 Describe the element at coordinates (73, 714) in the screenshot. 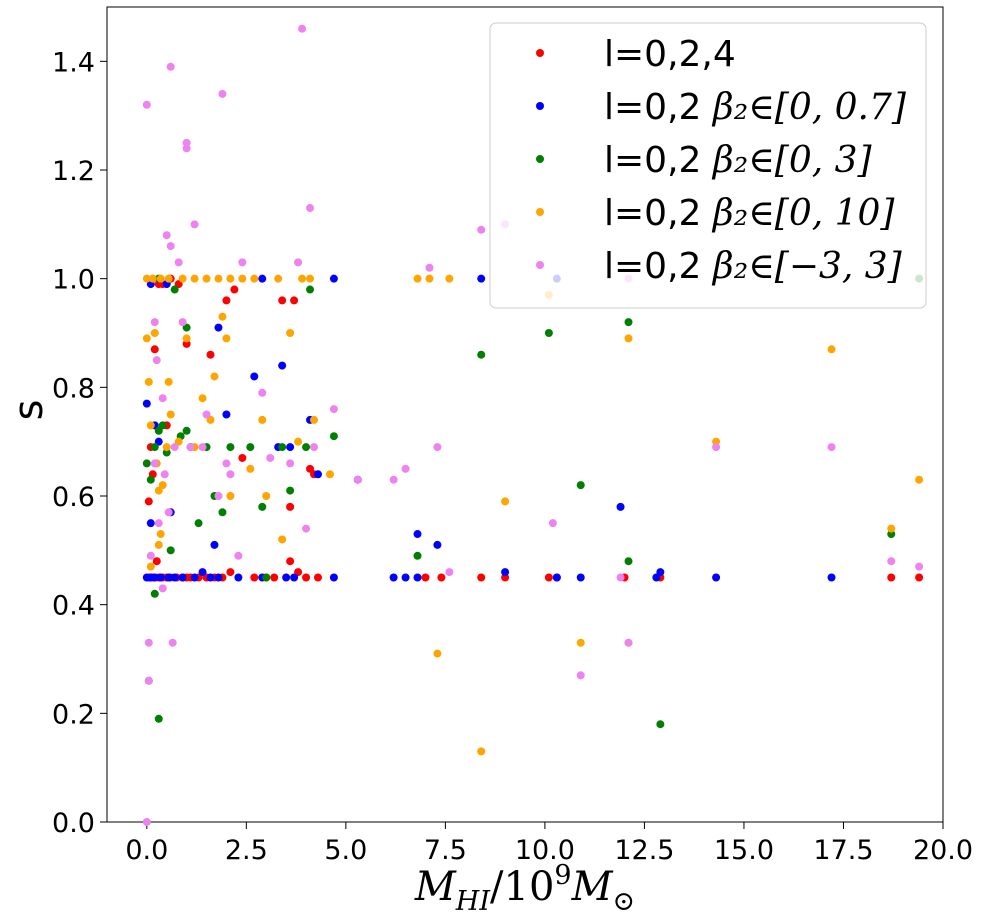

I see `y-tick-label: 0.2` at that location.